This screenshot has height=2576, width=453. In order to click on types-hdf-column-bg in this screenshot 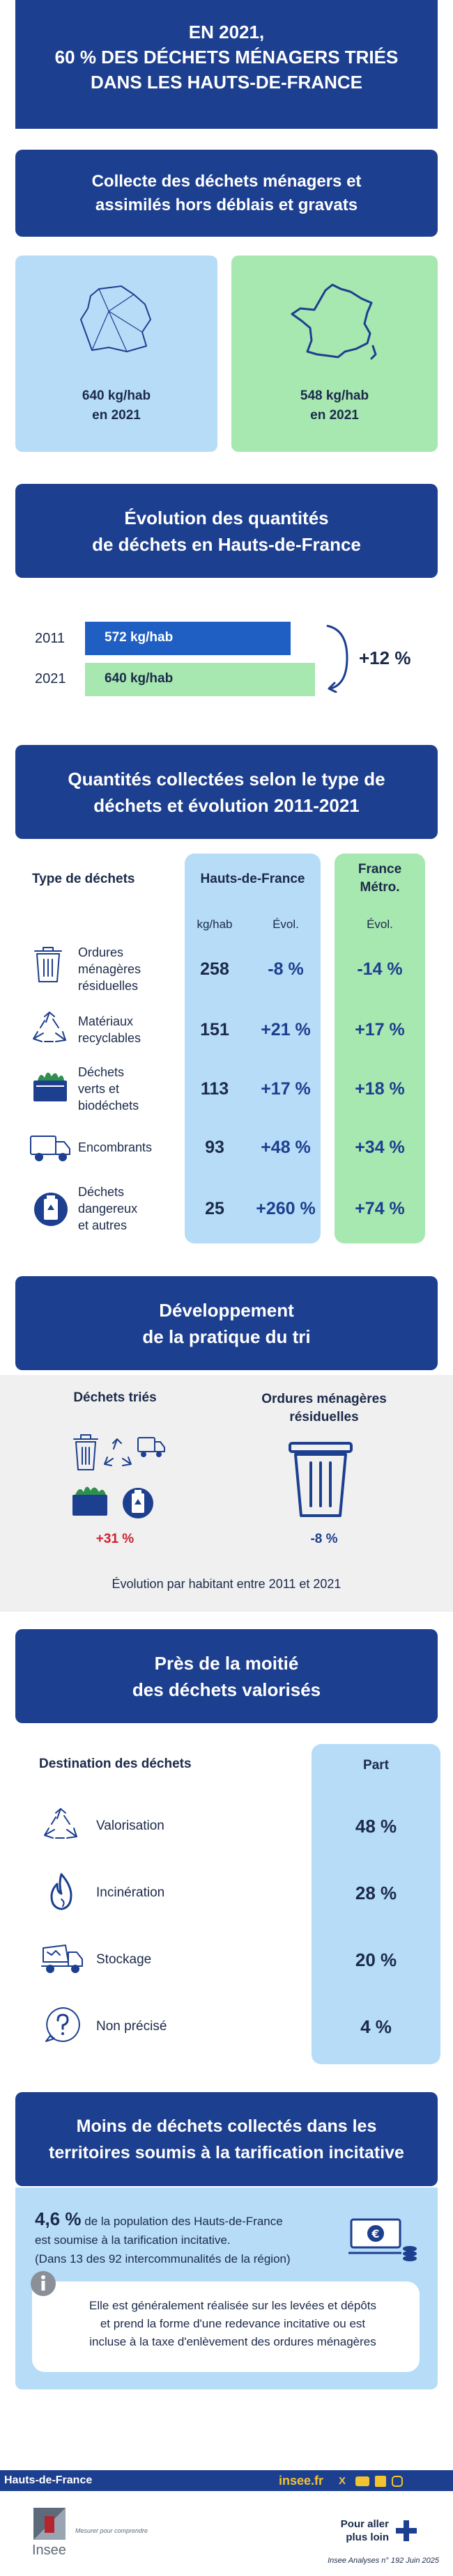, I will do `click(253, 1048)`.